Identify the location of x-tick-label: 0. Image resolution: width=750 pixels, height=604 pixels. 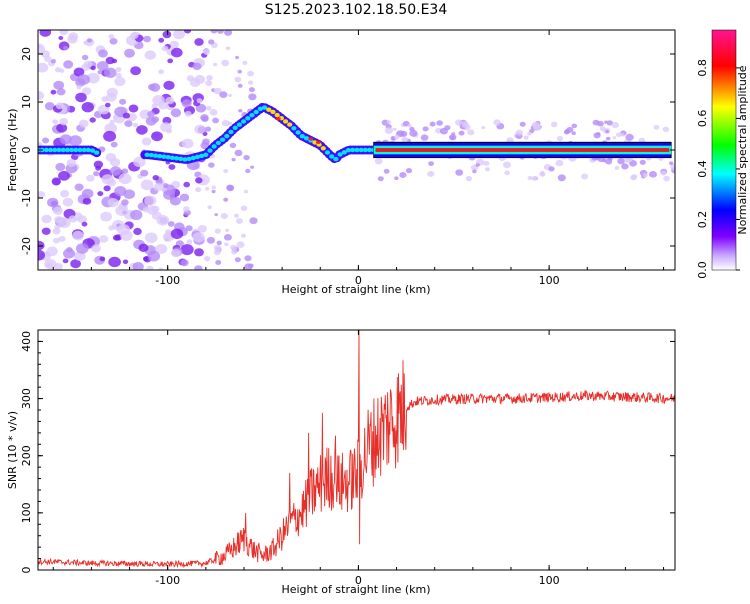
(358, 580).